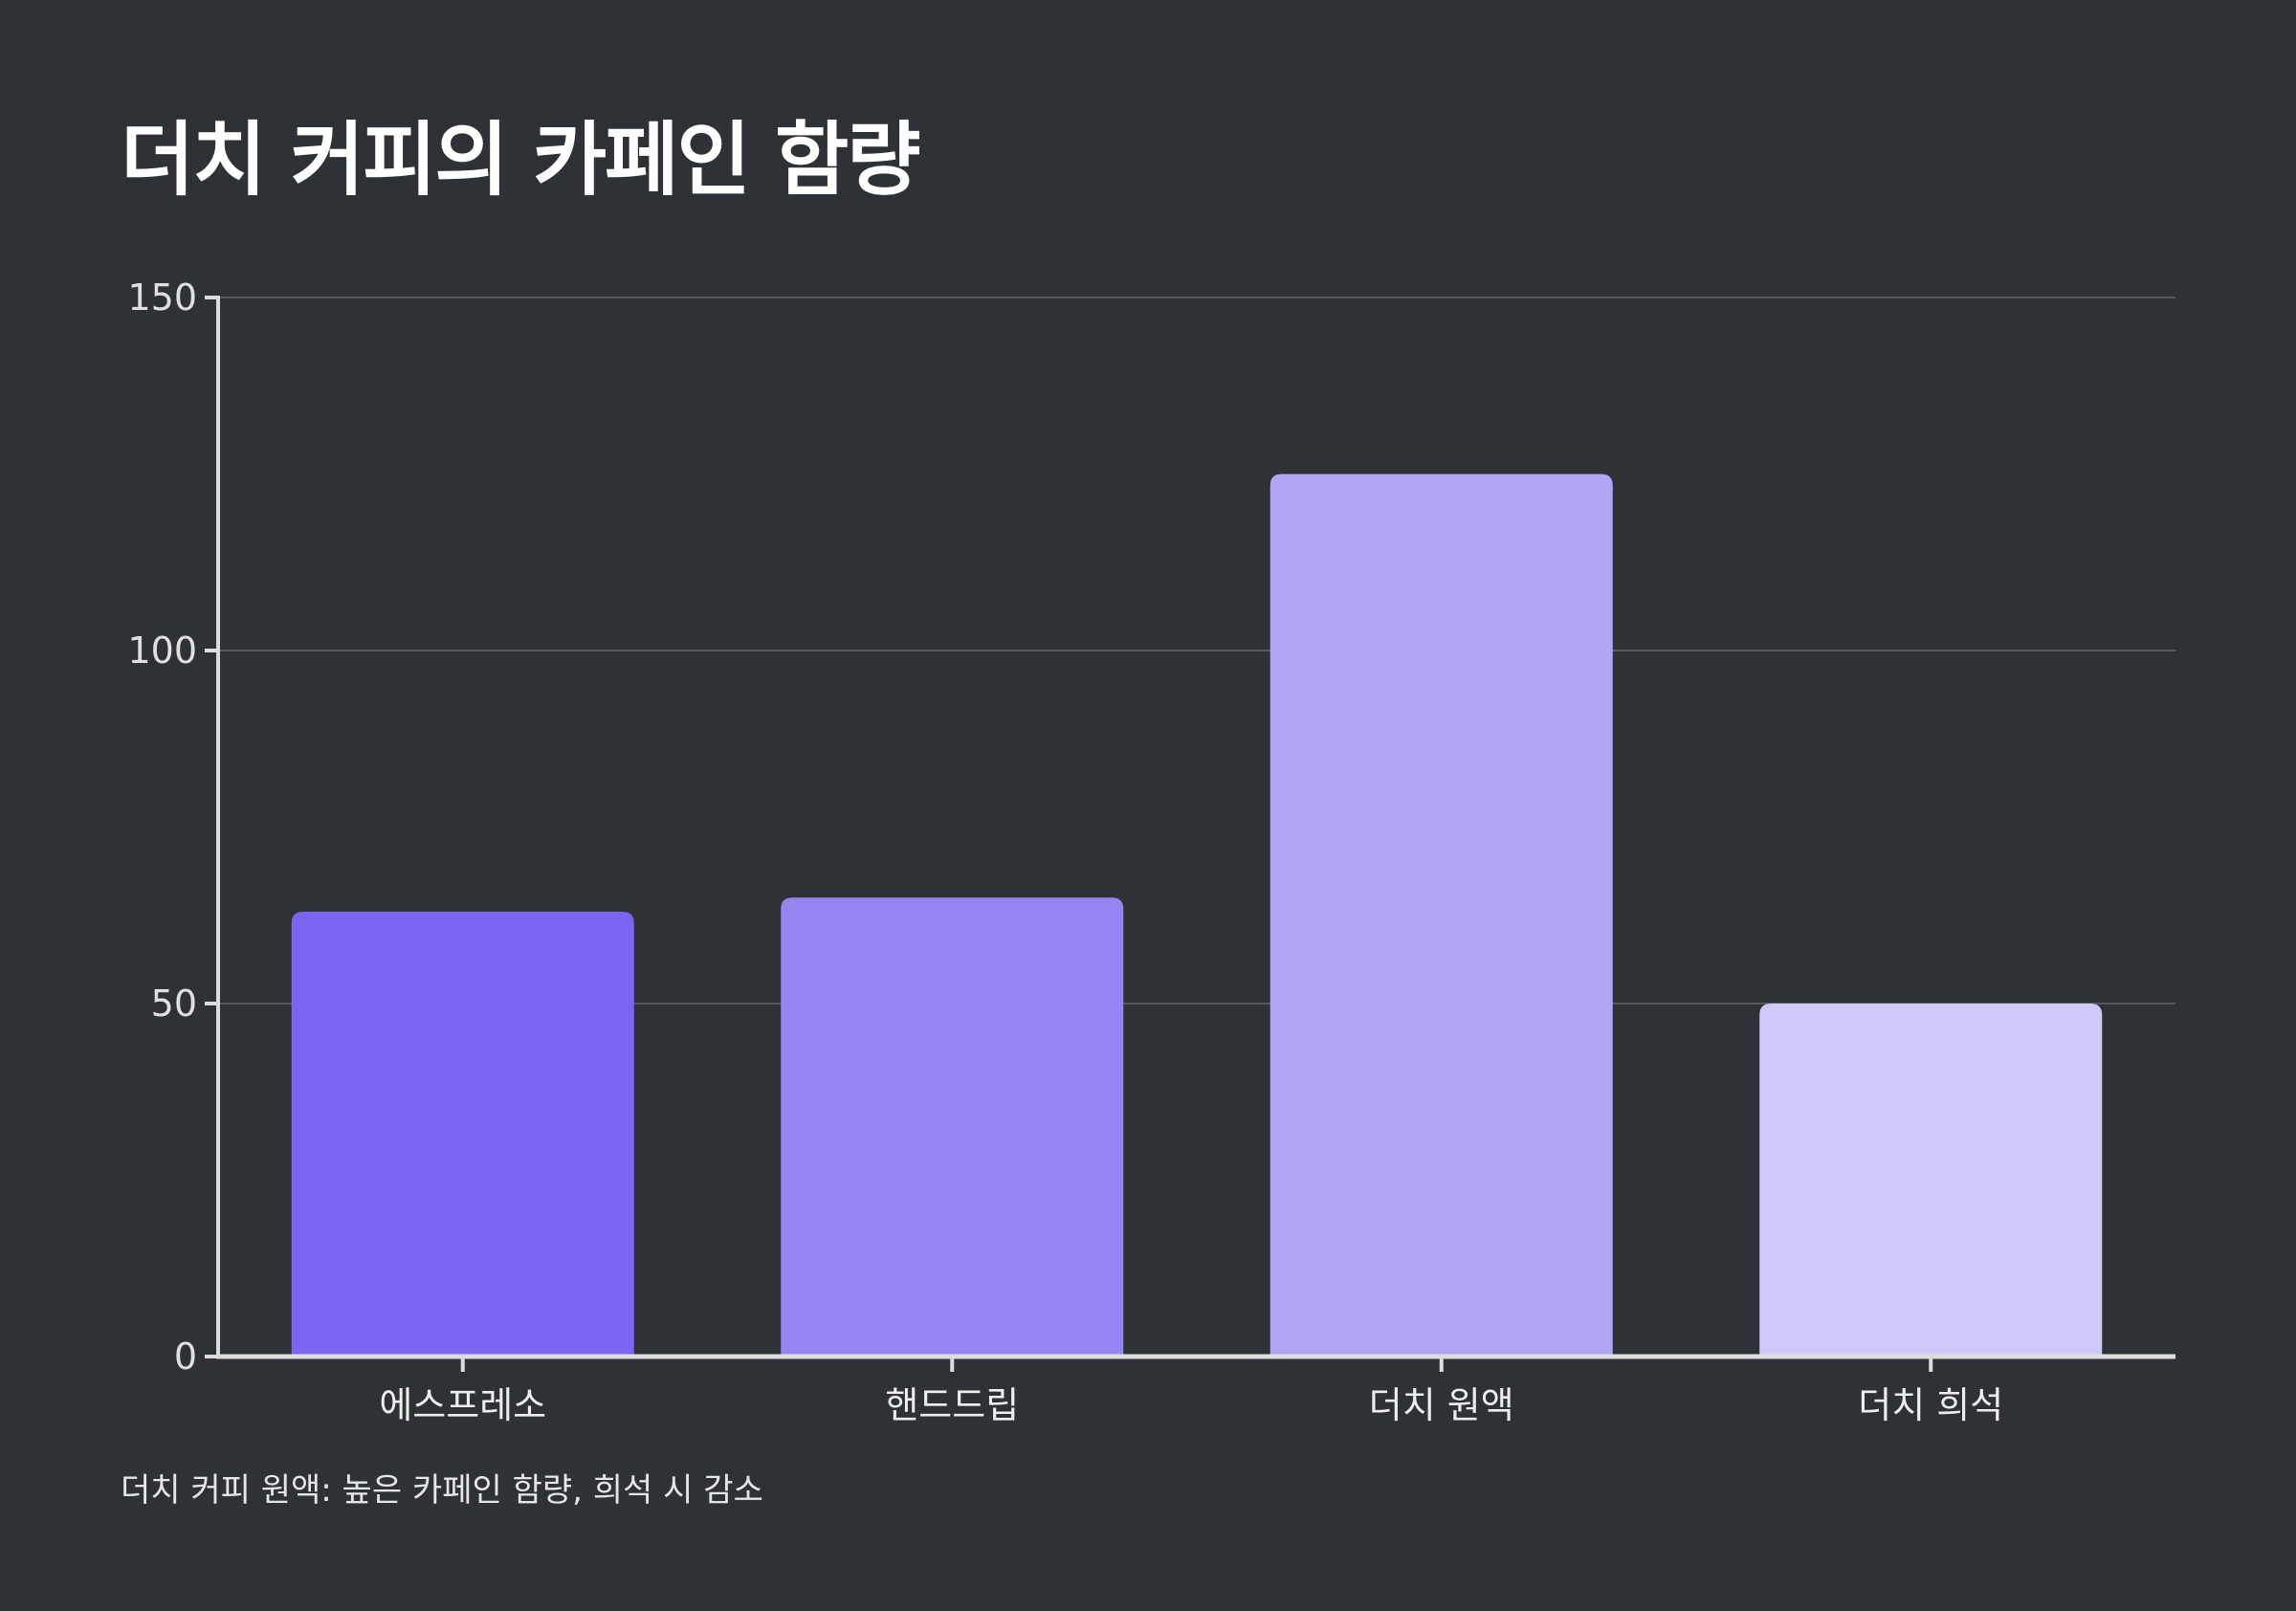 This screenshot has width=2296, height=1611. I want to click on x-tick-label: 에스프레소, so click(463, 1405).